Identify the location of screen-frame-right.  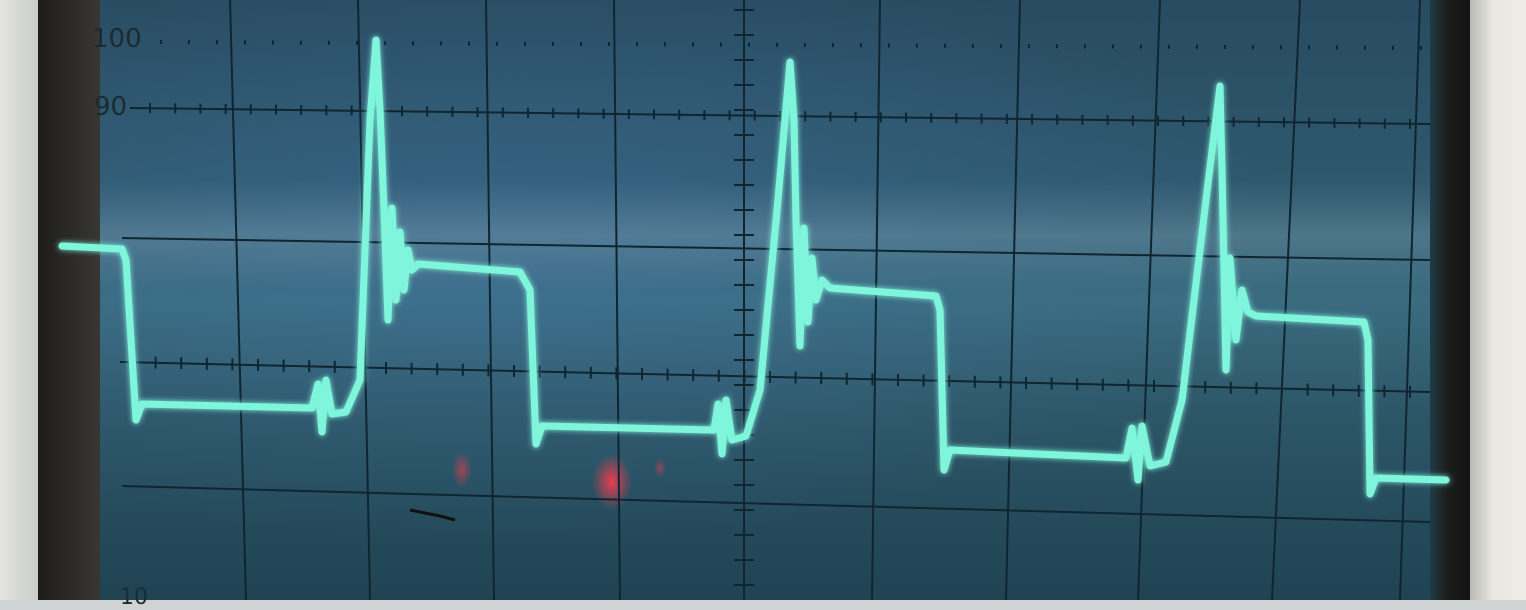
(1452, 300).